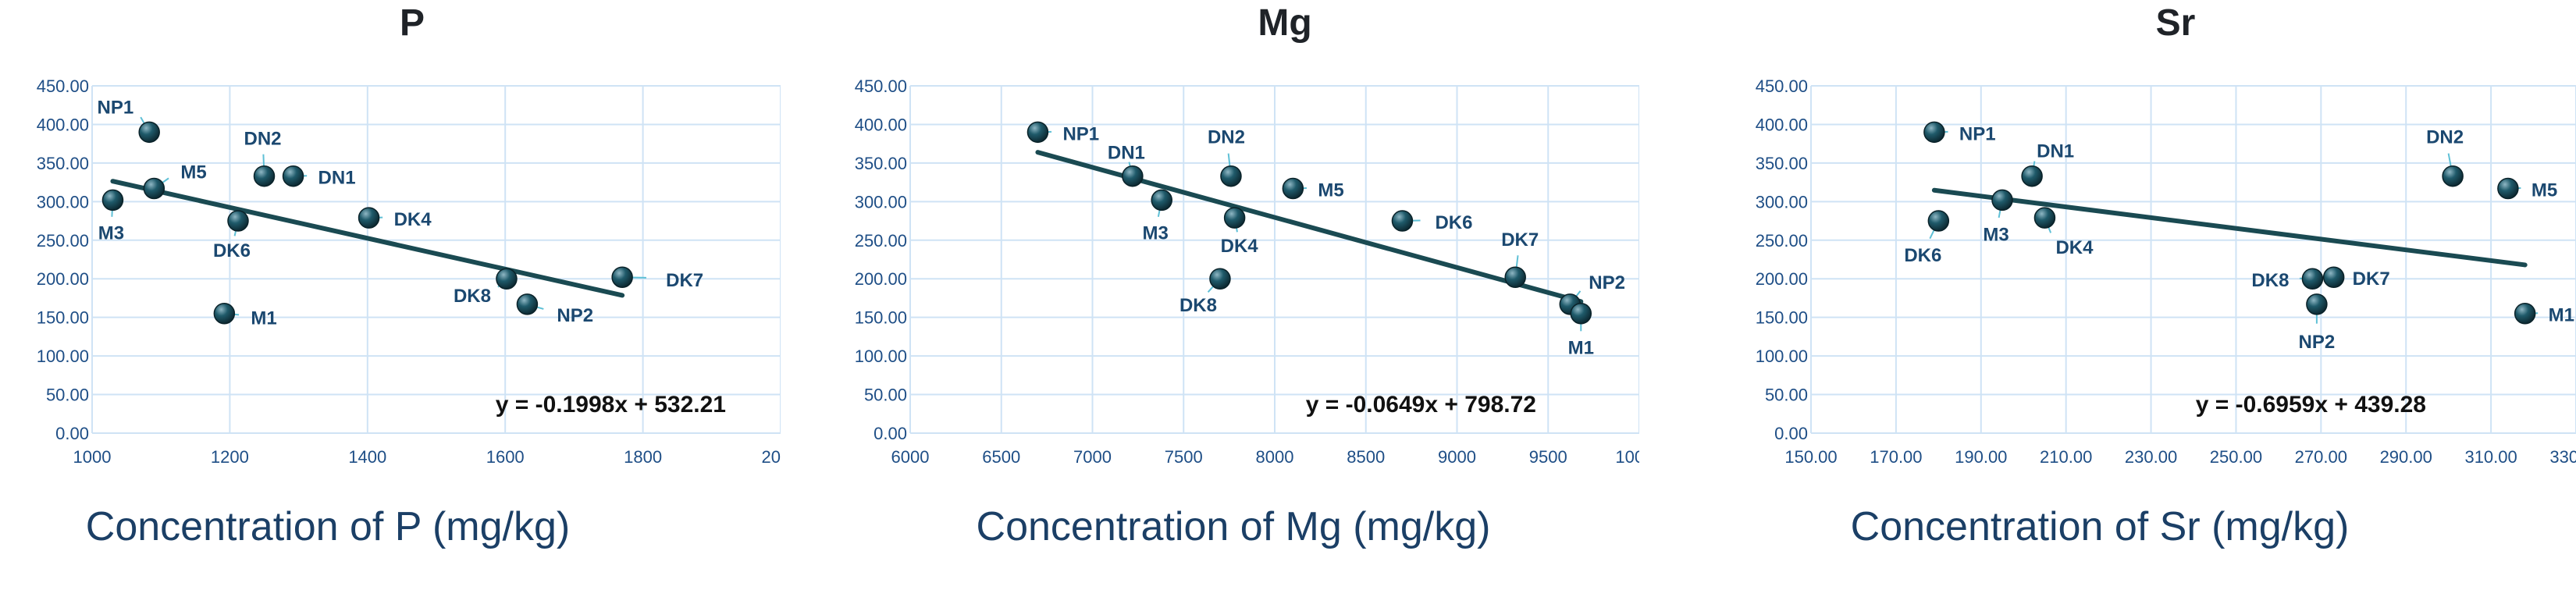  I want to click on x-tick-label: 290.00, so click(2406, 457).